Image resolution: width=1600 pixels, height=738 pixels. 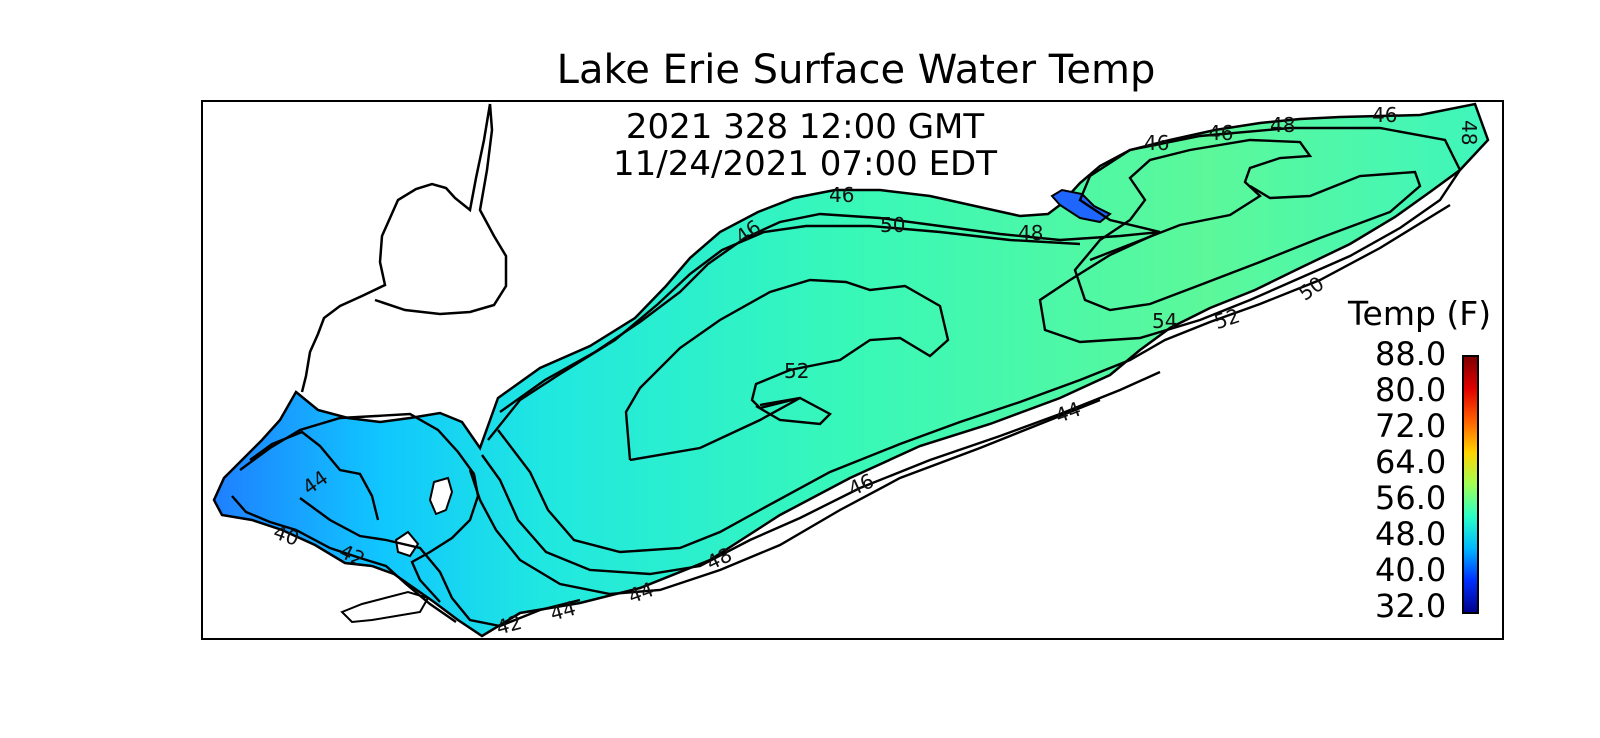 What do you see at coordinates (856, 70) in the screenshot?
I see `map-title: Lake Erie Surface Water Temp` at bounding box center [856, 70].